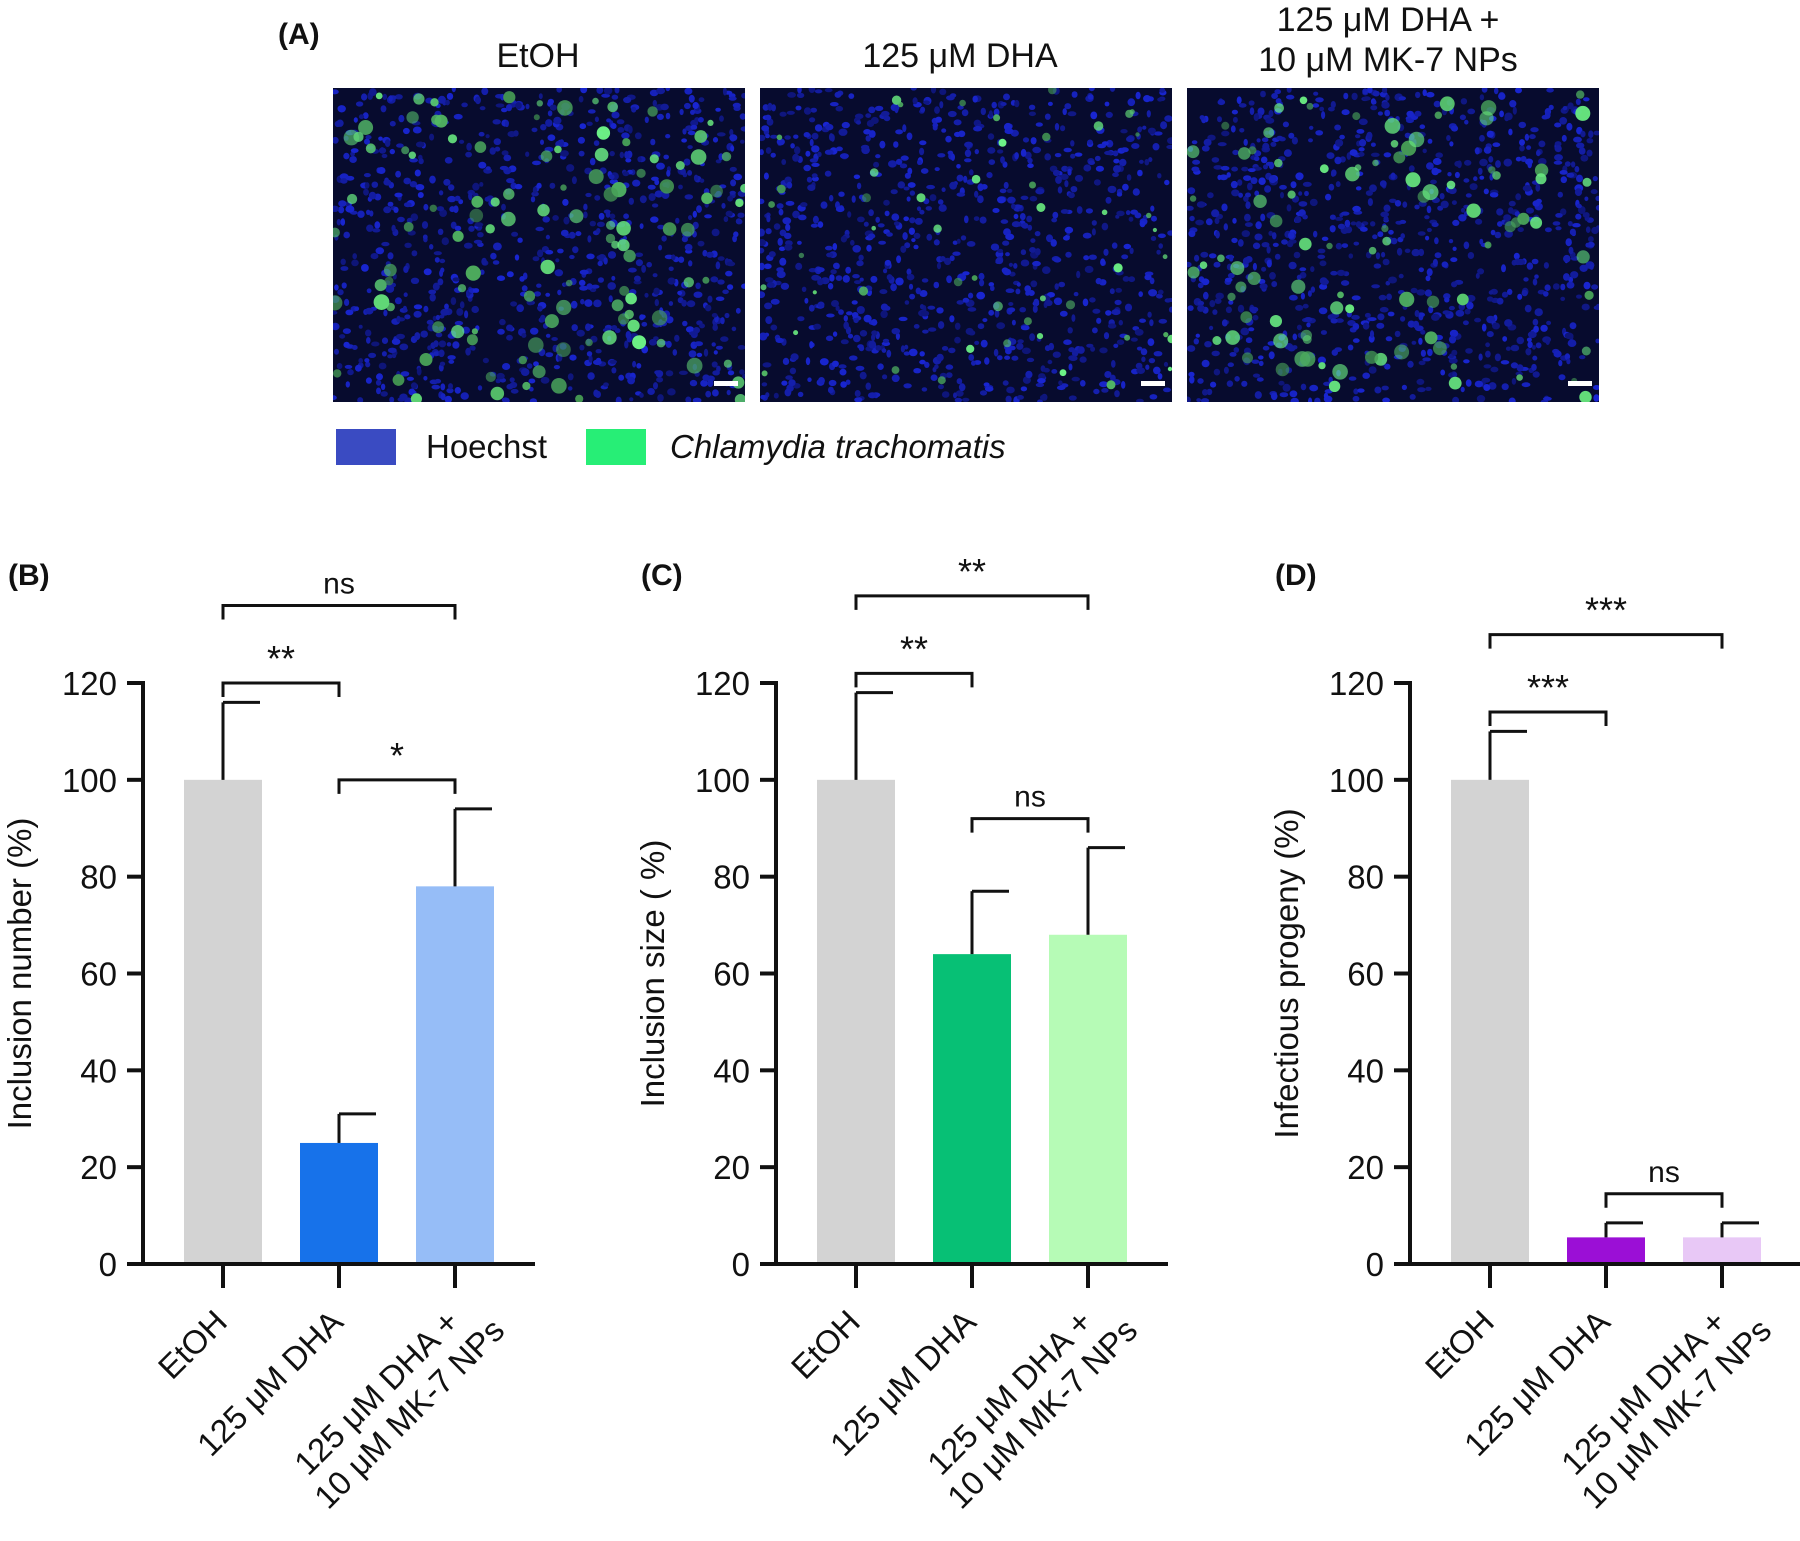 This screenshot has width=1800, height=1541. I want to click on y-tick-label: 100, so click(89, 780).